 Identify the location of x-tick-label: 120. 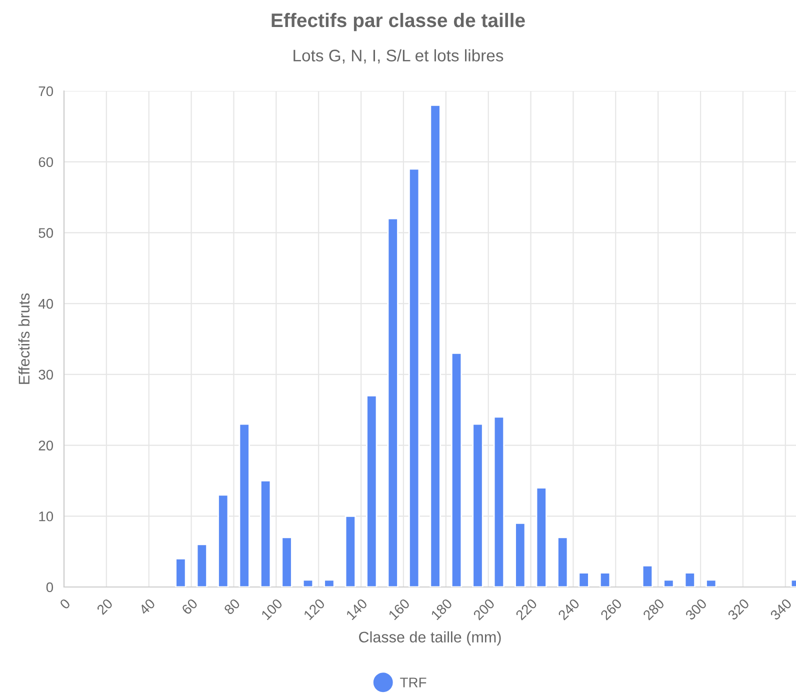
(314, 609).